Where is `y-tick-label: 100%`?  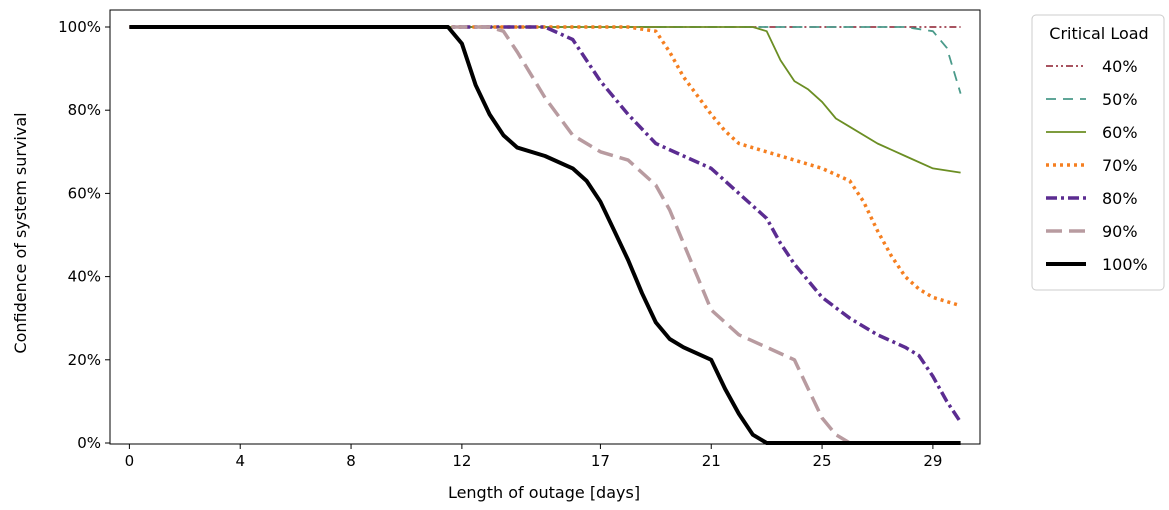
y-tick-label: 100% is located at coordinates (79, 27).